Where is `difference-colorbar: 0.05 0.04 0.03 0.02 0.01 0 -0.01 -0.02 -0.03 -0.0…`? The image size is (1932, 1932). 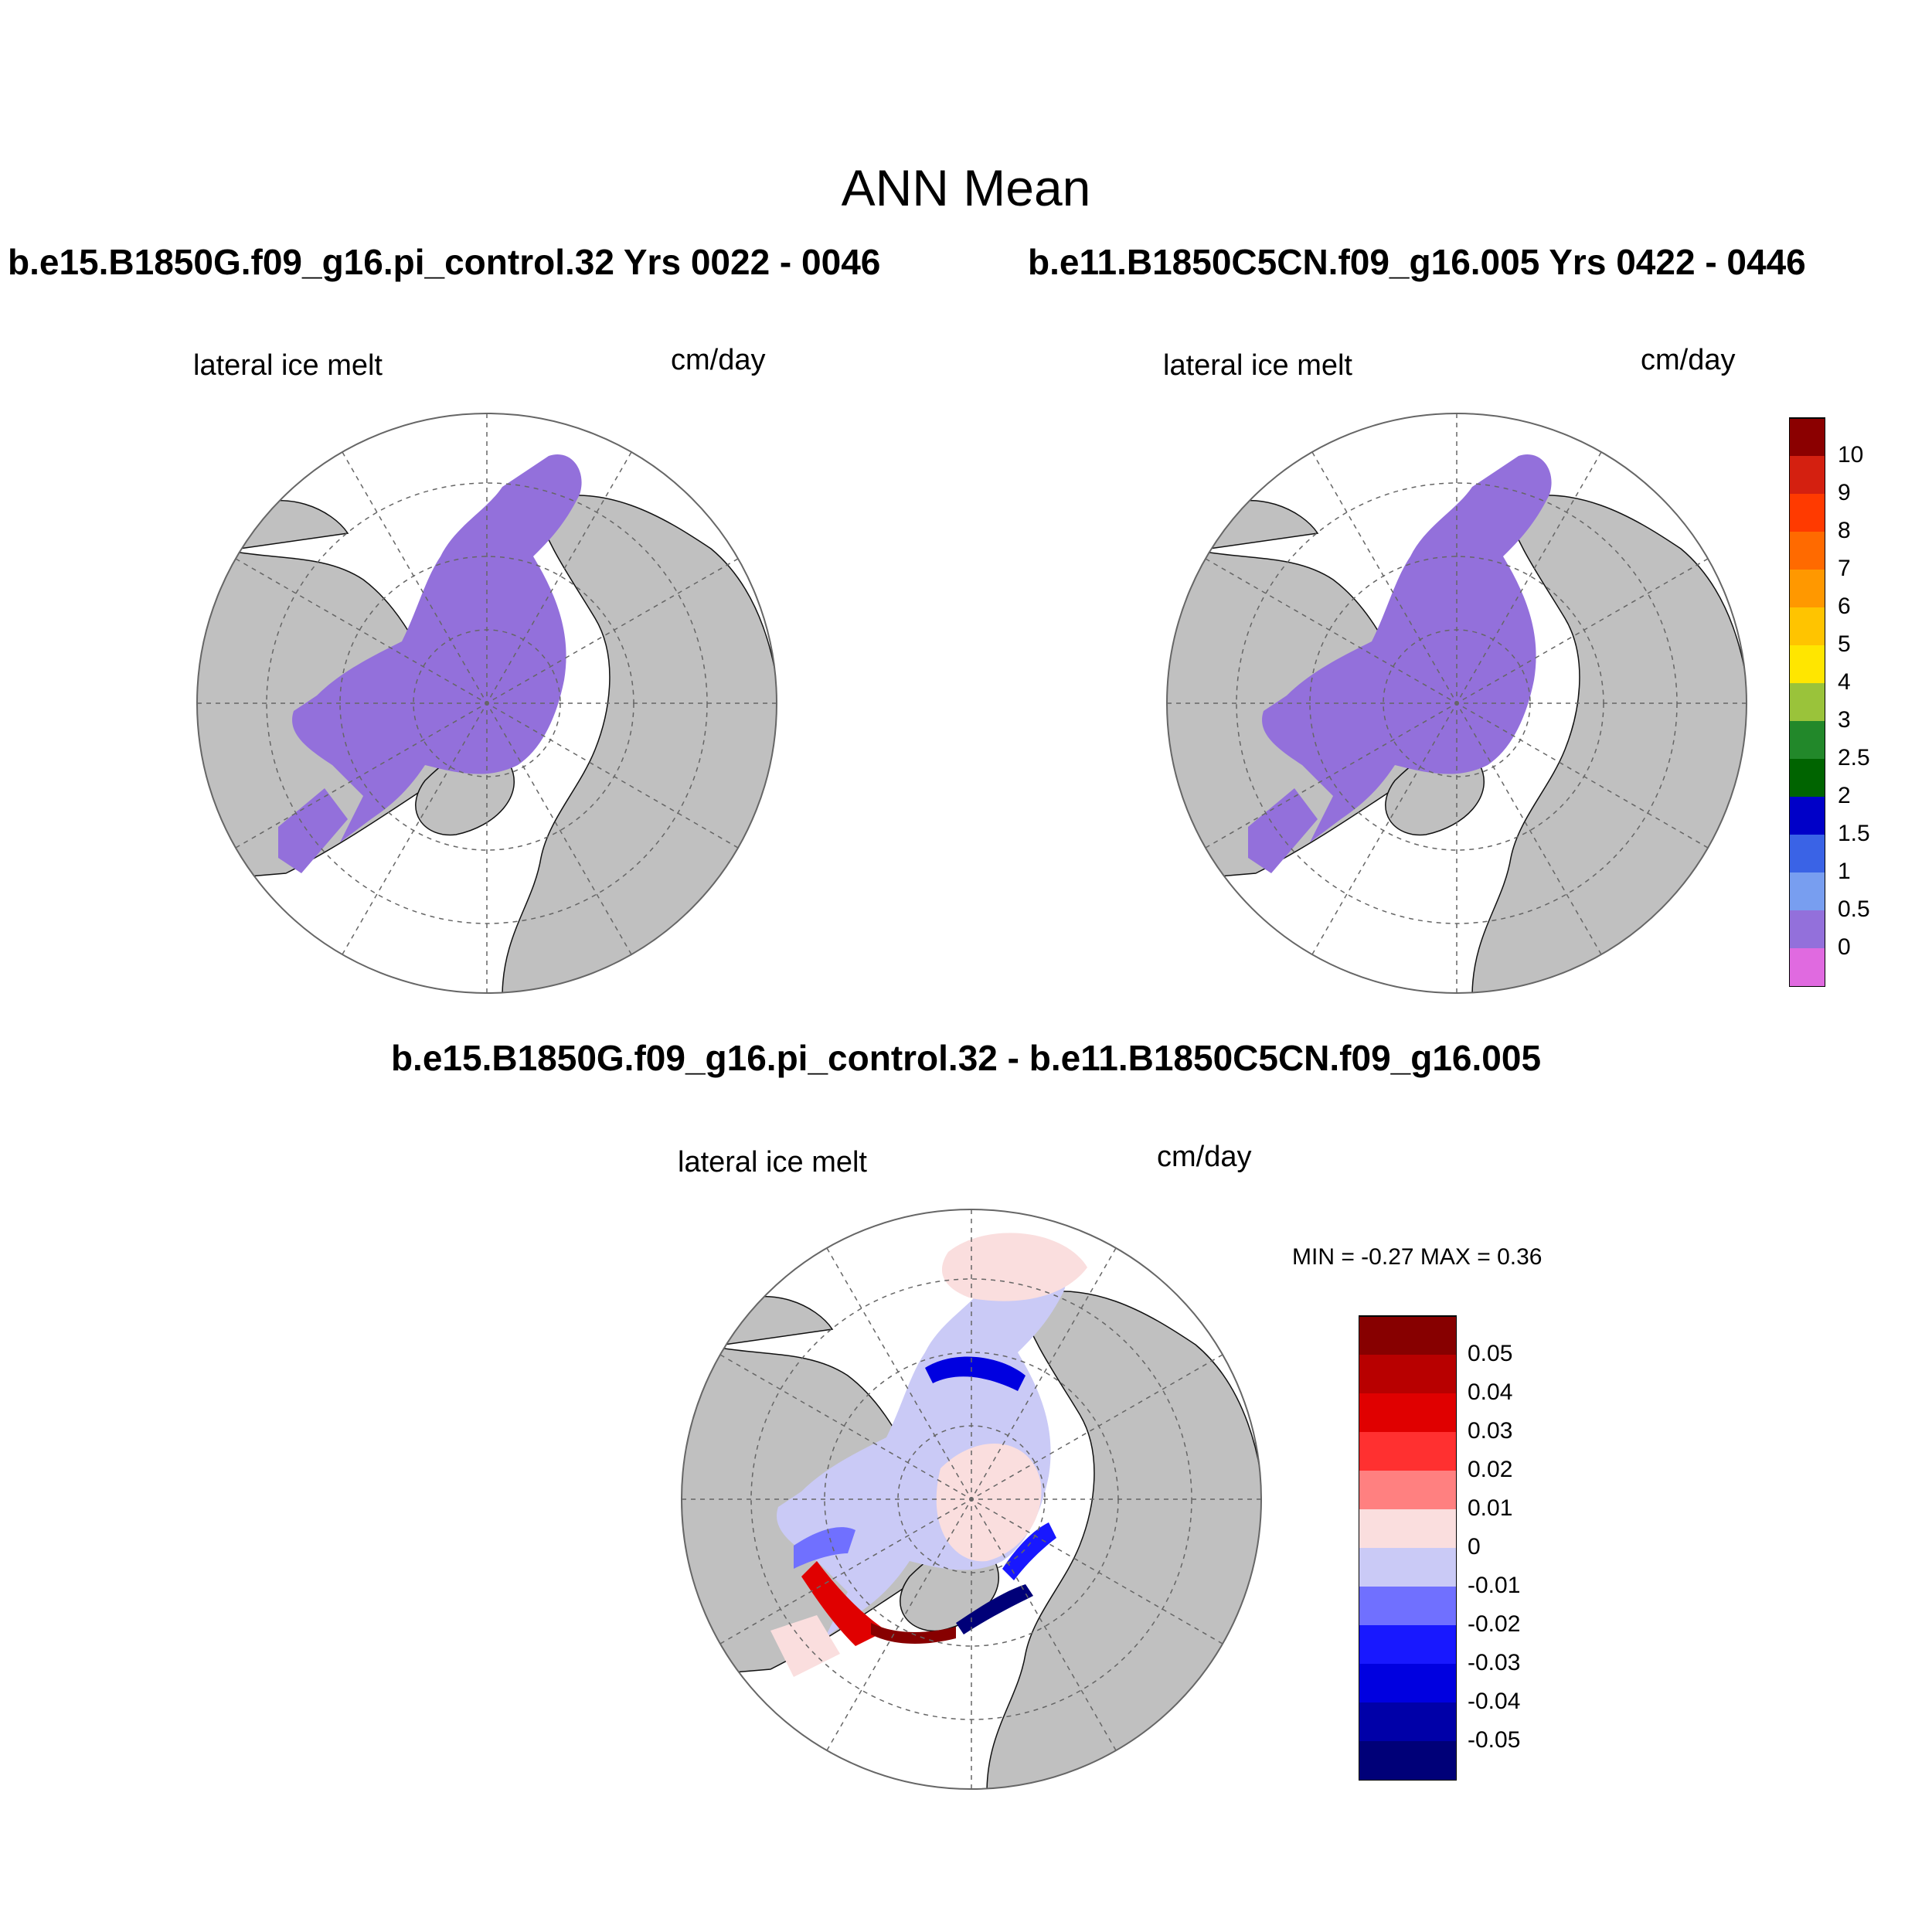 difference-colorbar: 0.05 0.04 0.03 0.02 0.01 0 -0.01 -0.02 -0.03 -0.0… is located at coordinates (1440, 1548).